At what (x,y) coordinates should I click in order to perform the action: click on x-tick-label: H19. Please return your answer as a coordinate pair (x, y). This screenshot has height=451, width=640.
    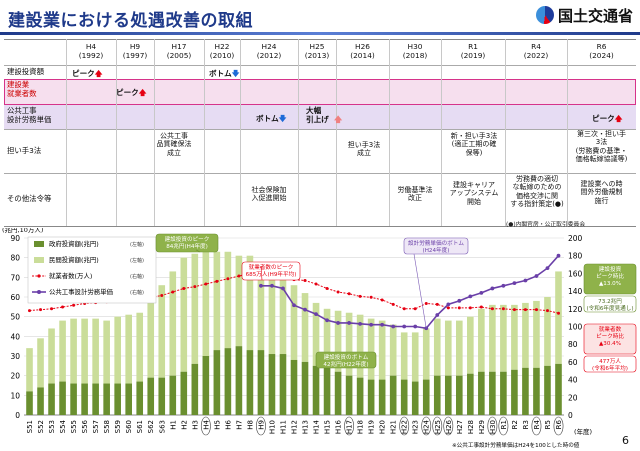
    Looking at the image, I should click on (372, 427).